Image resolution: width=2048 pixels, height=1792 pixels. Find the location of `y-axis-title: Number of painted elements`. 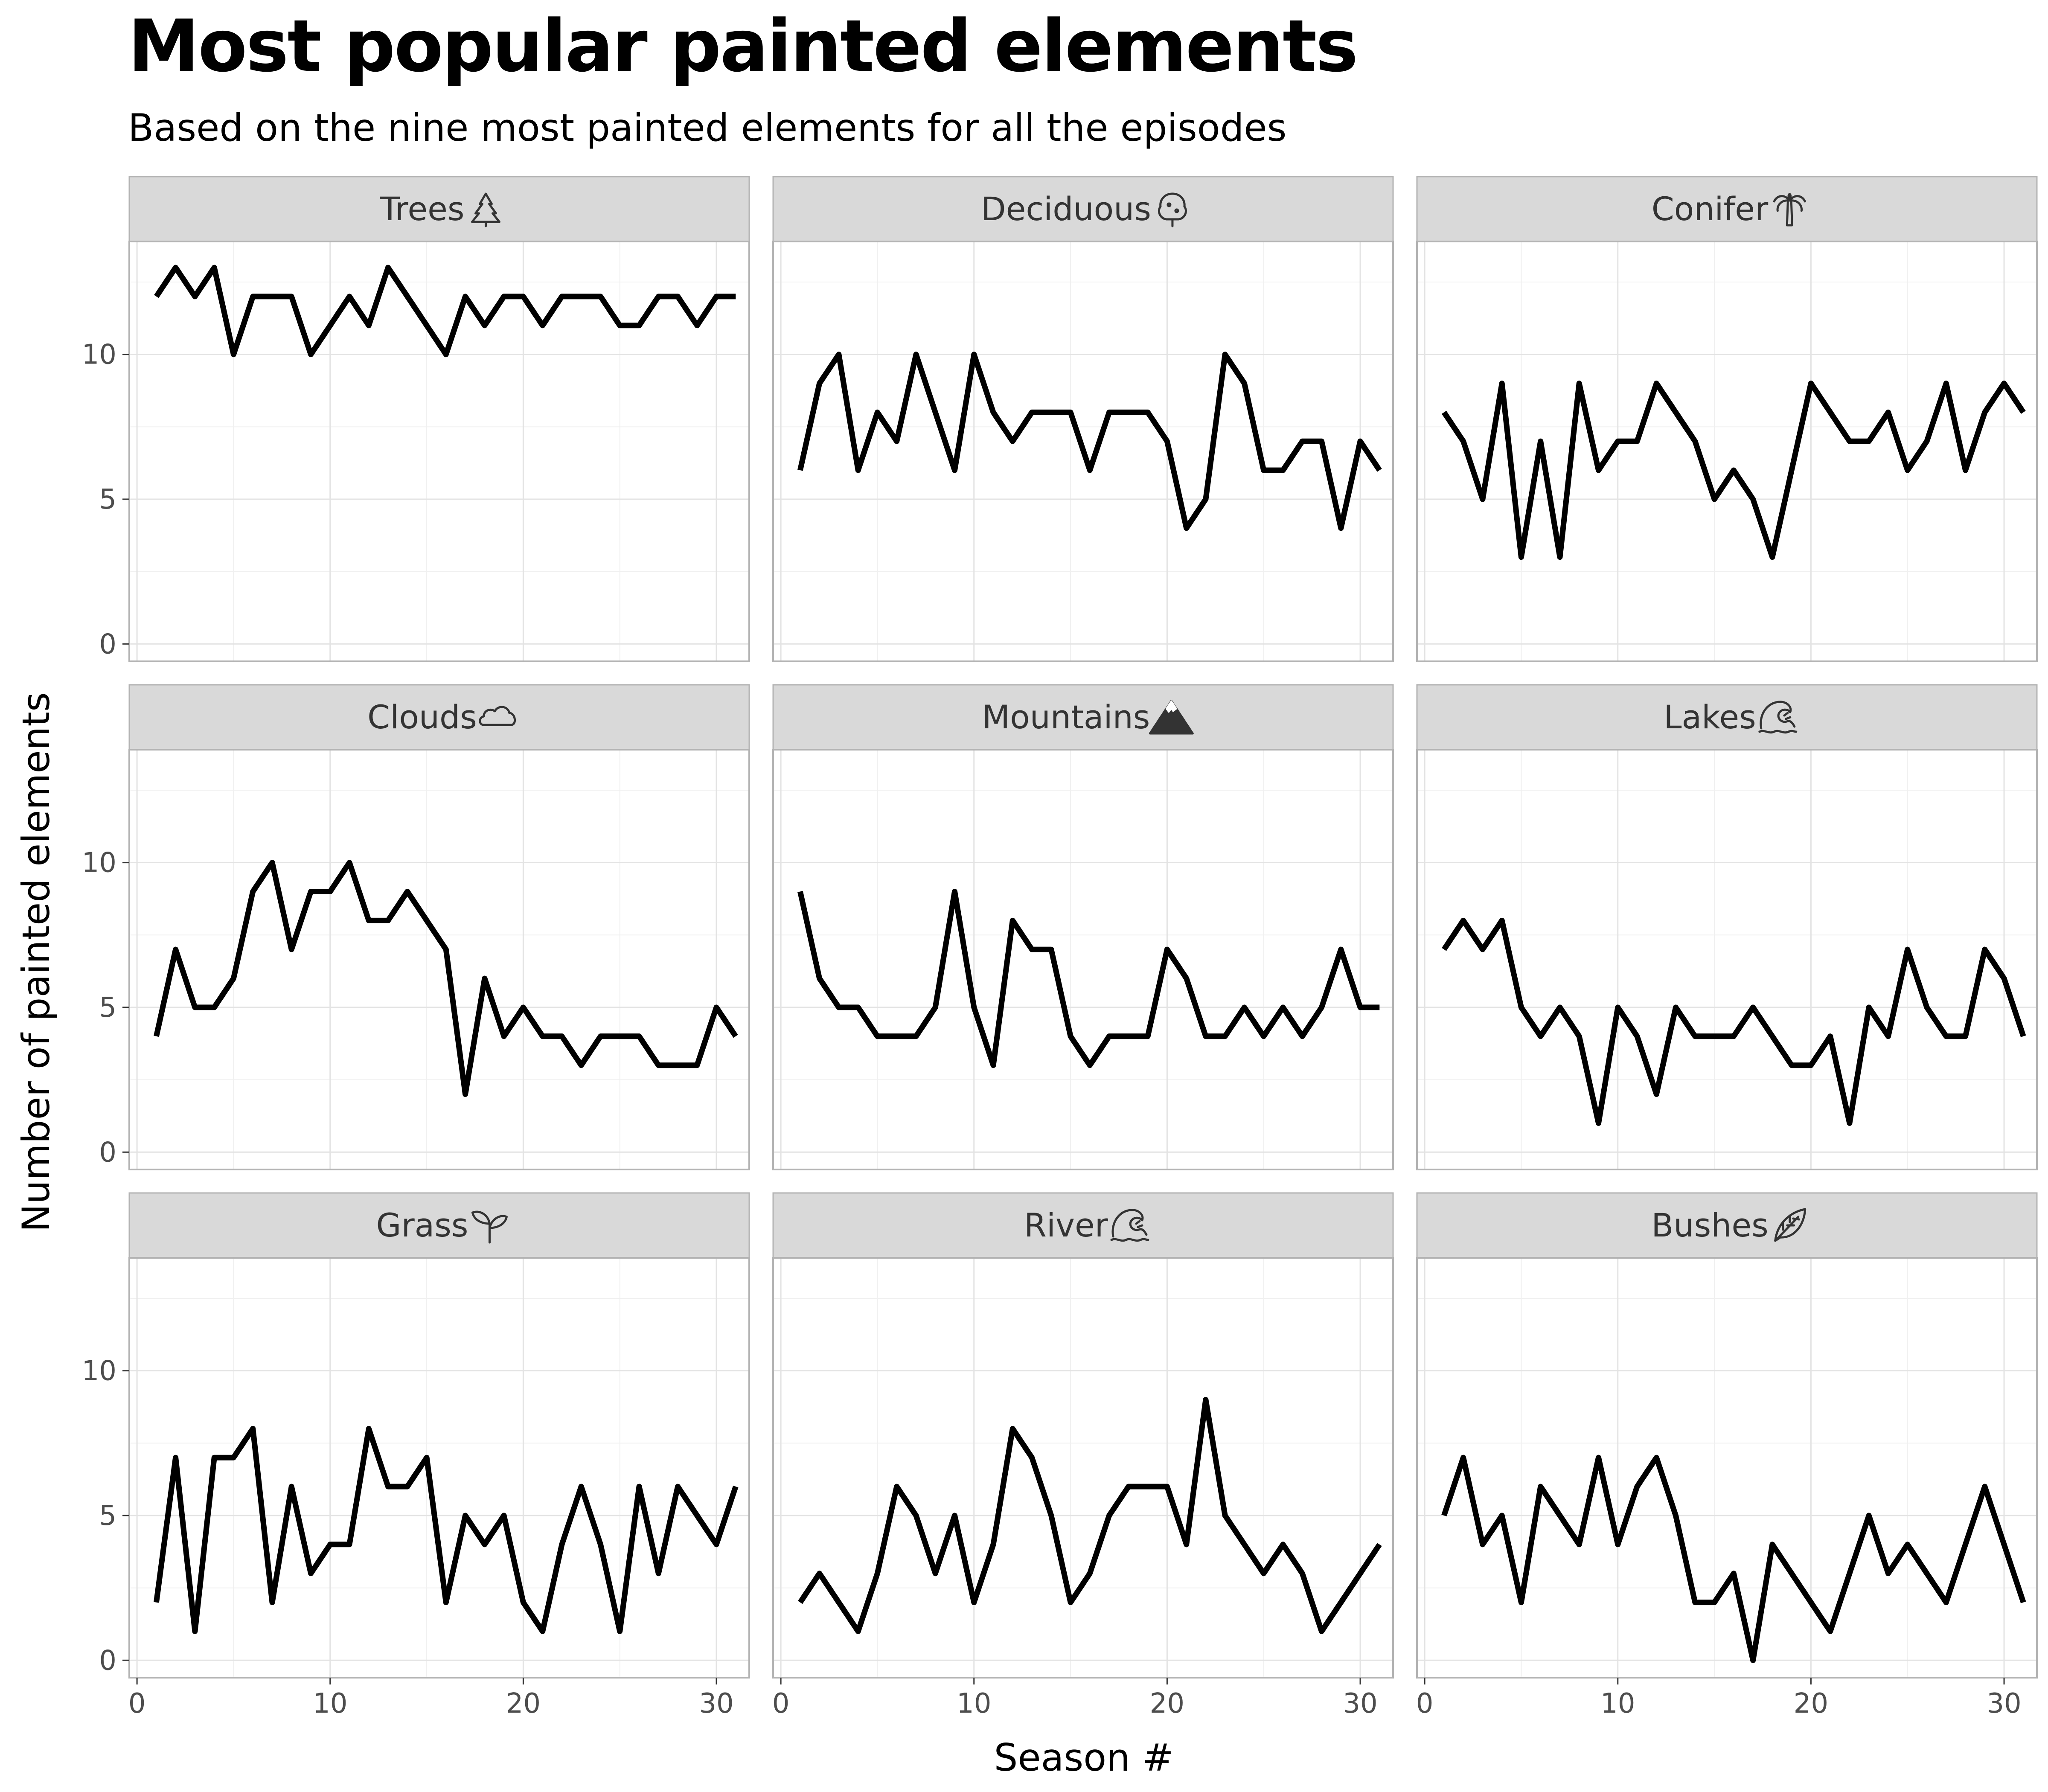

y-axis-title: Number of painted elements is located at coordinates (36, 962).